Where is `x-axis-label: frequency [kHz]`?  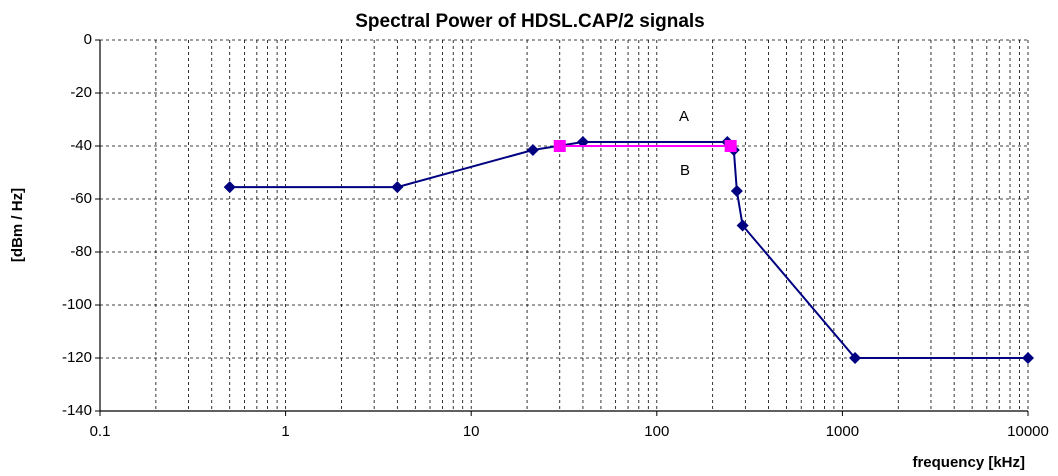 x-axis-label: frequency [kHz] is located at coordinates (968, 462).